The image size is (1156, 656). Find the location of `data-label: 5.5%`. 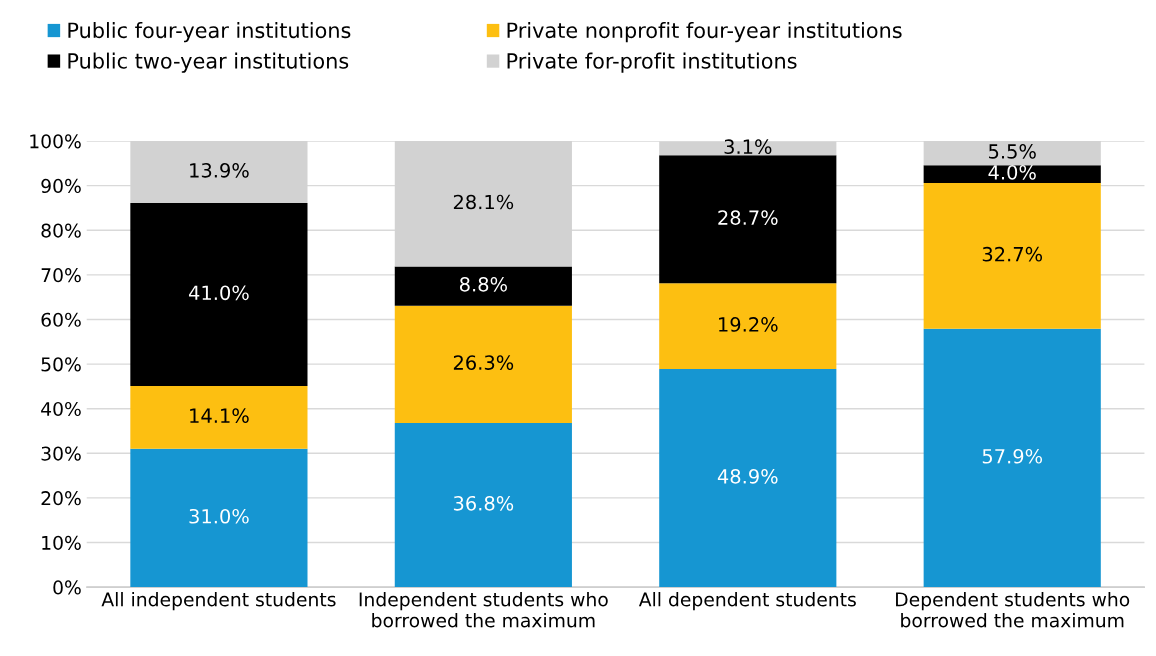

data-label: 5.5% is located at coordinates (1012, 151).